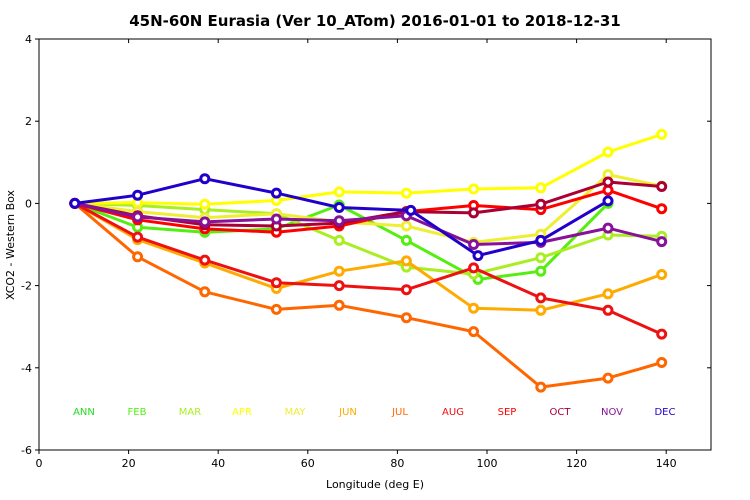  I want to click on y-tick-label: 4, so click(28, 39).